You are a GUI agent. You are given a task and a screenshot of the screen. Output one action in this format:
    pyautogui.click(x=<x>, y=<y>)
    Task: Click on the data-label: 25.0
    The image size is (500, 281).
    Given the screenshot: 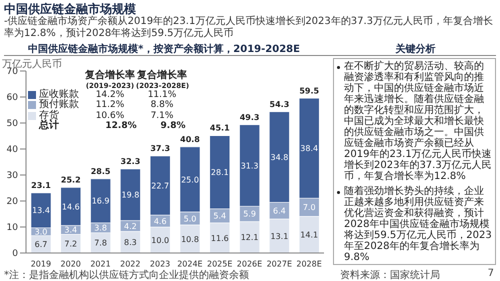 What is the action you would take?
    pyautogui.click(x=190, y=179)
    